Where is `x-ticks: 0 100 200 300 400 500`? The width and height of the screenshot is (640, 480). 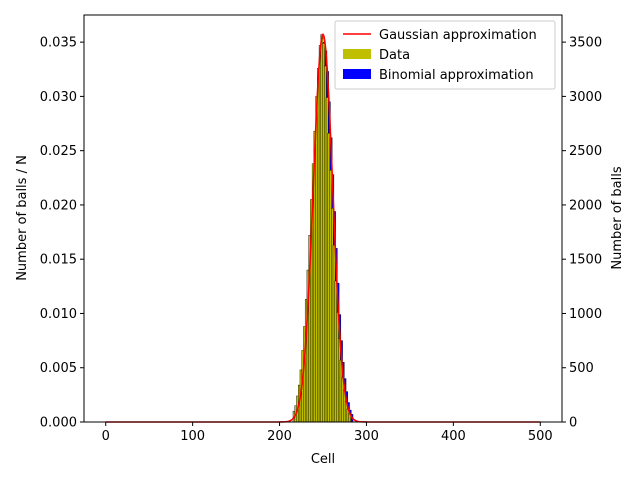
x-ticks: 0 100 200 300 400 500 is located at coordinates (327, 433).